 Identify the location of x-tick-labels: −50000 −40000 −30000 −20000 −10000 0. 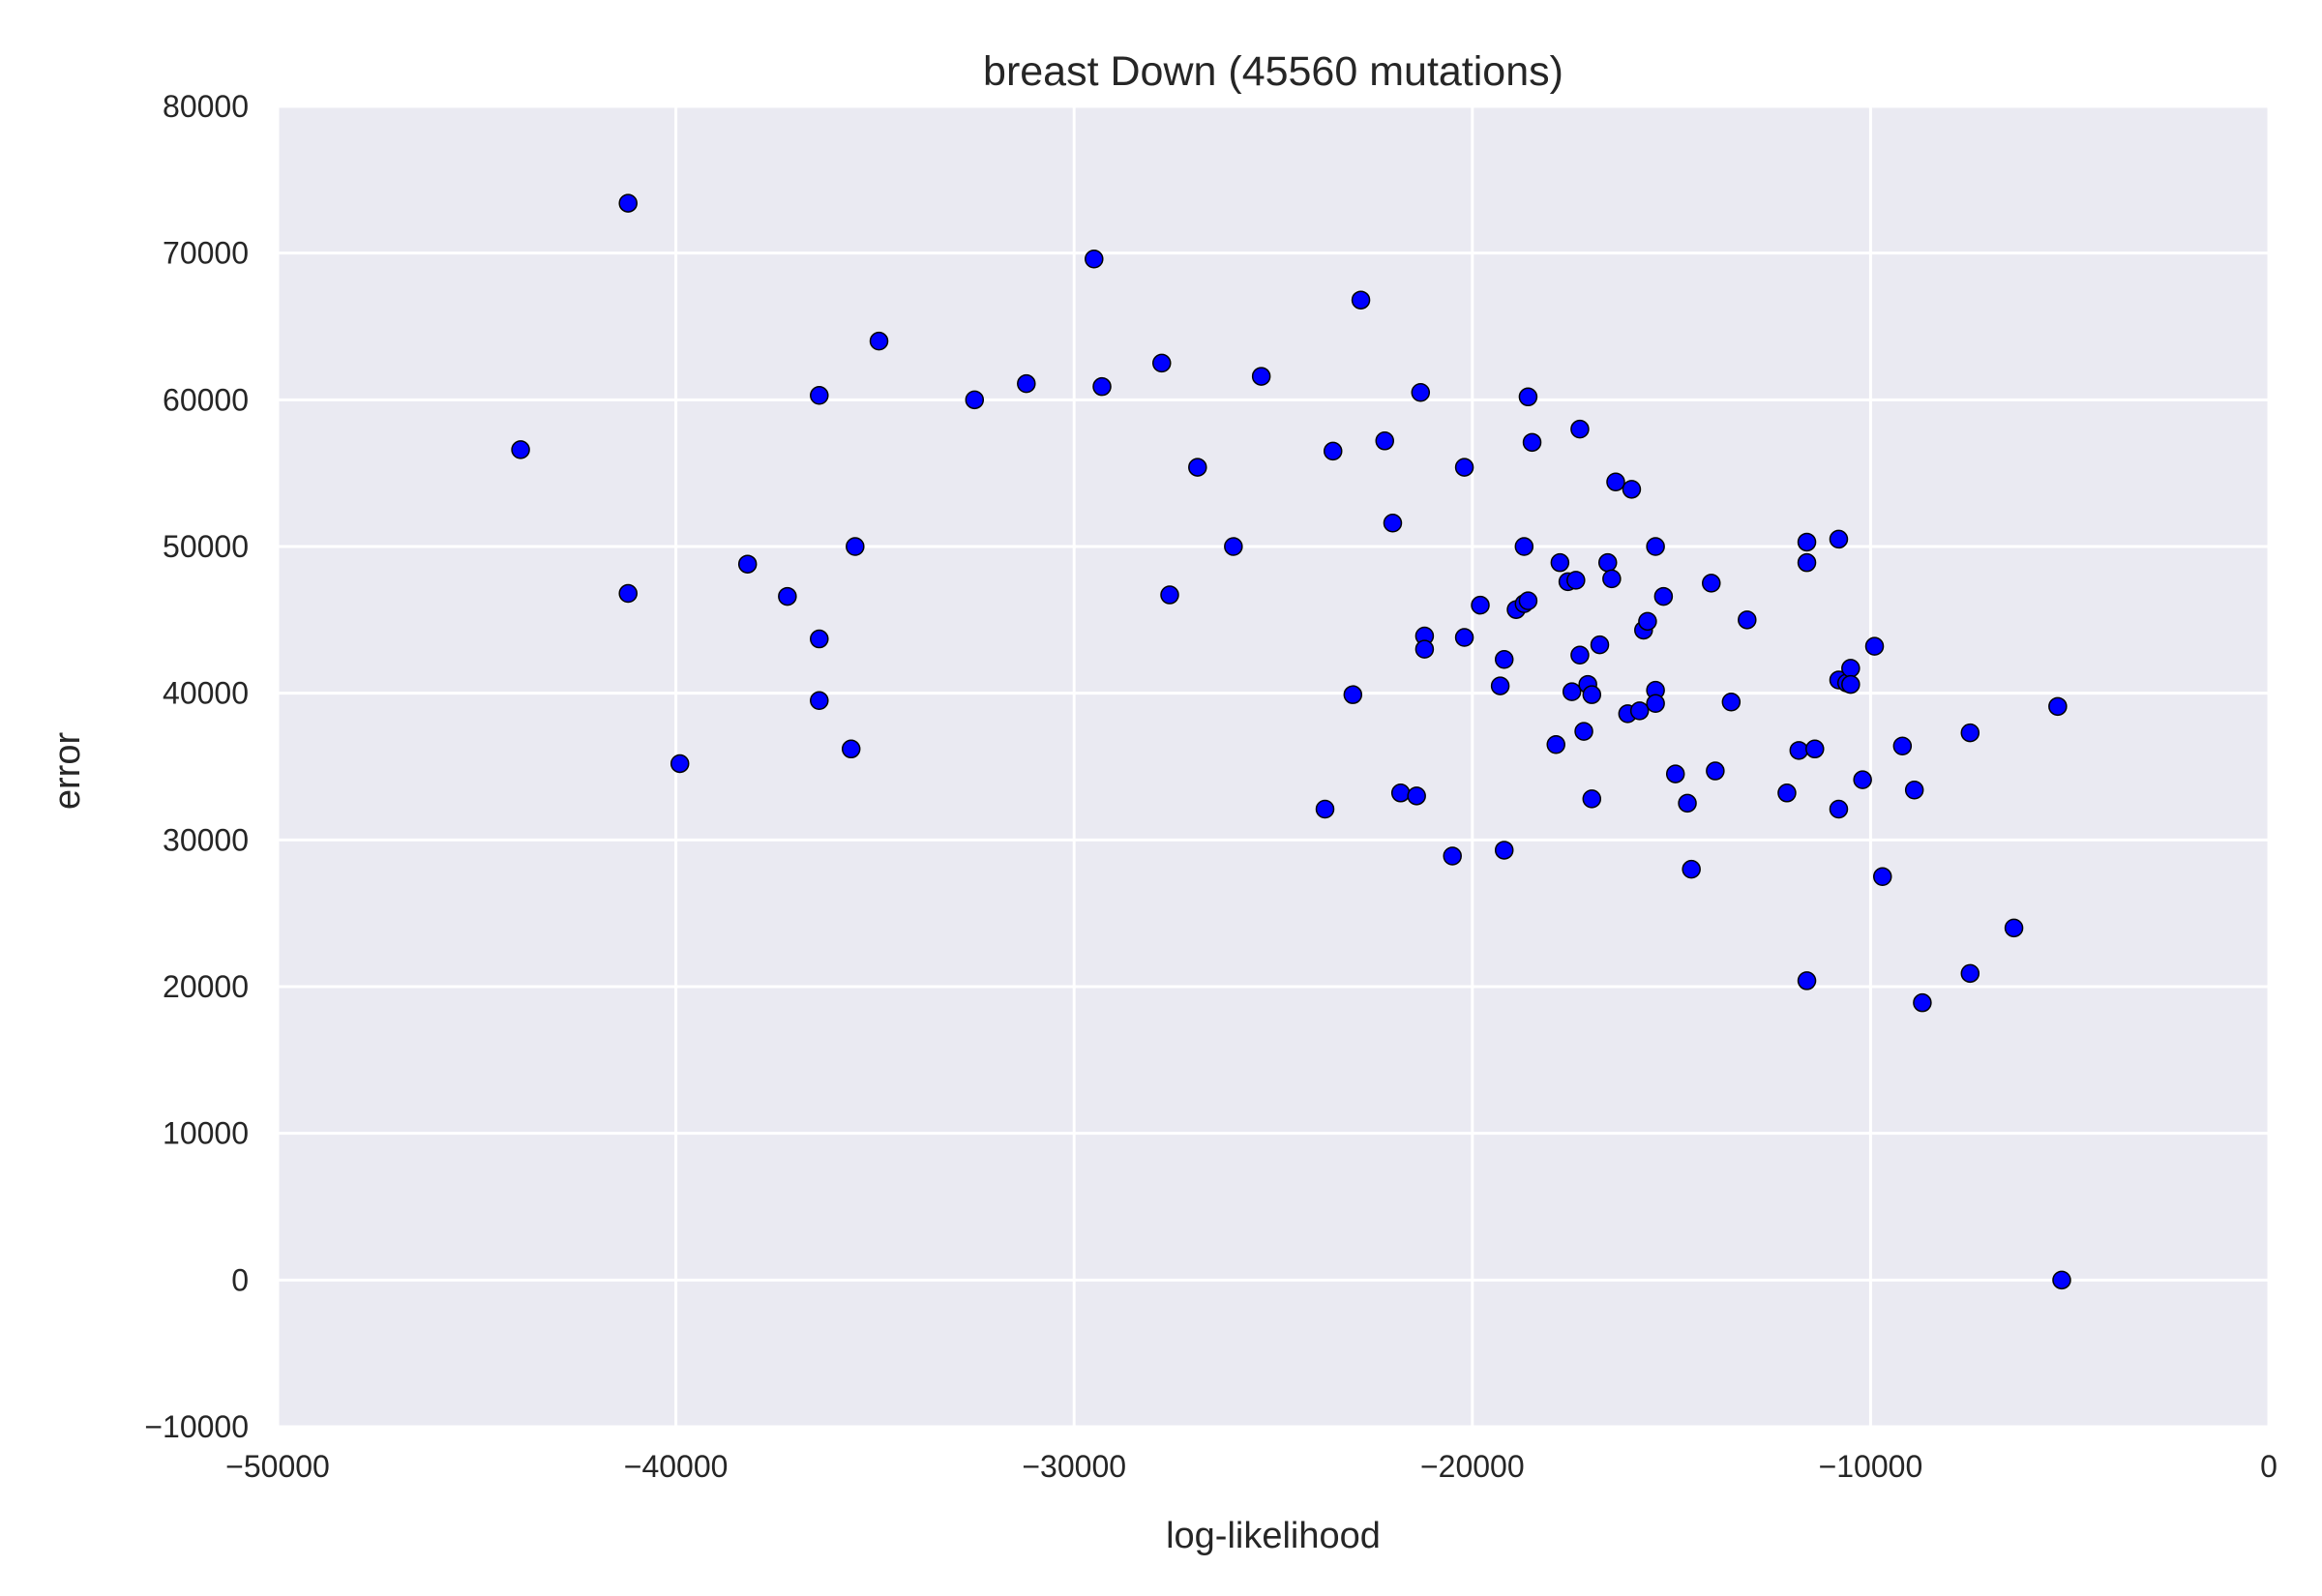
(1251, 1466).